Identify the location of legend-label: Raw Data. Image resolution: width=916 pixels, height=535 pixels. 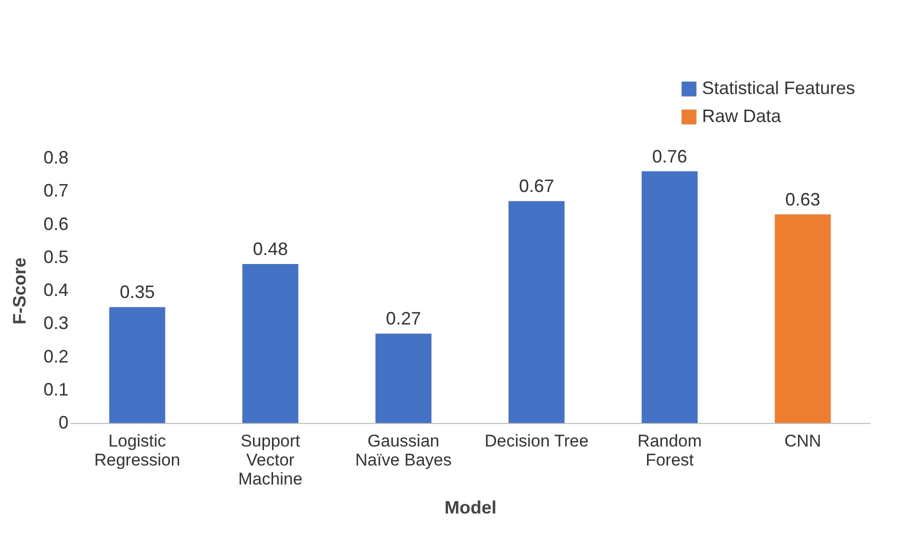
(742, 116).